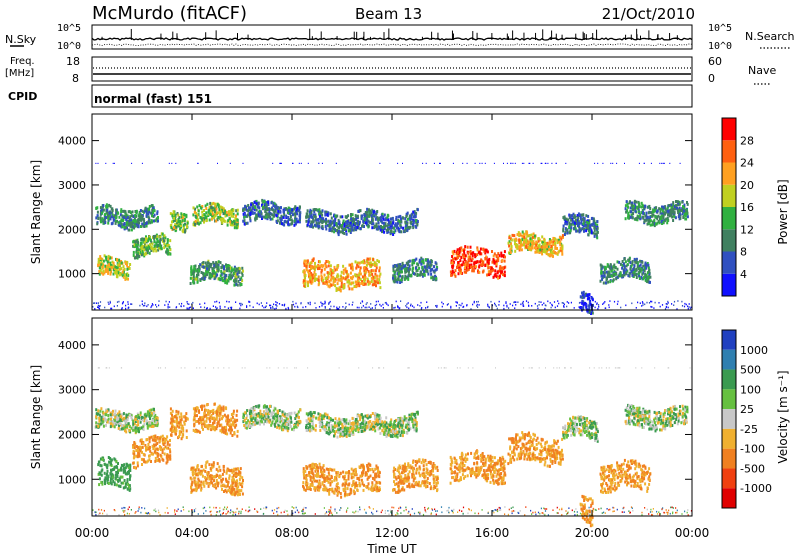 Image resolution: width=800 pixels, height=554 pixels. What do you see at coordinates (392, 37) in the screenshot?
I see `noise-trace` at bounding box center [392, 37].